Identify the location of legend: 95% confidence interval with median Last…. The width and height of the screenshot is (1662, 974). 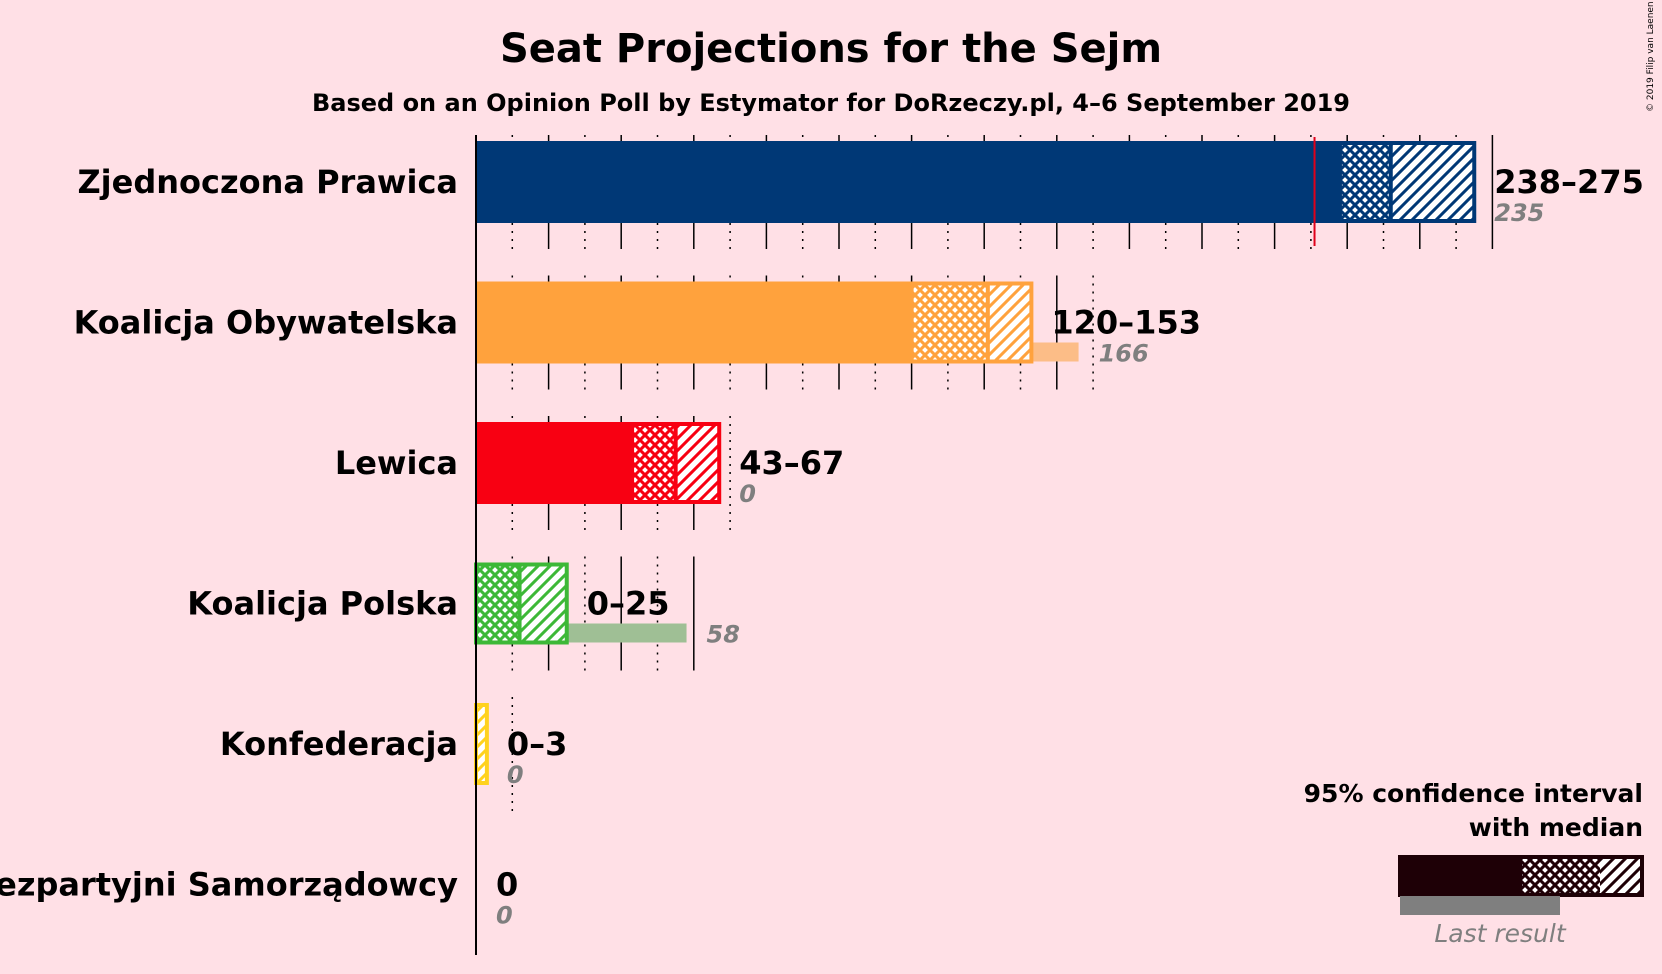
(1474, 863).